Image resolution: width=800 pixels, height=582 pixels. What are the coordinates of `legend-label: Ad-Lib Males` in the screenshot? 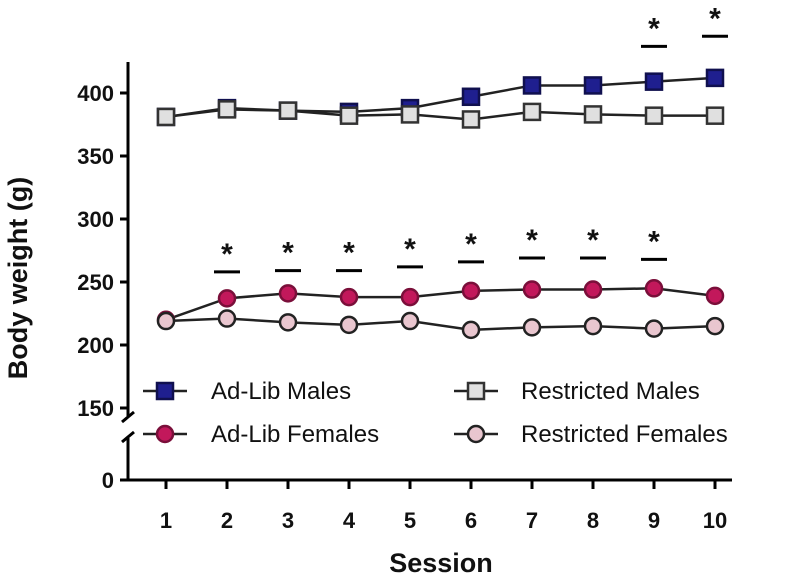 It's located at (281, 391).